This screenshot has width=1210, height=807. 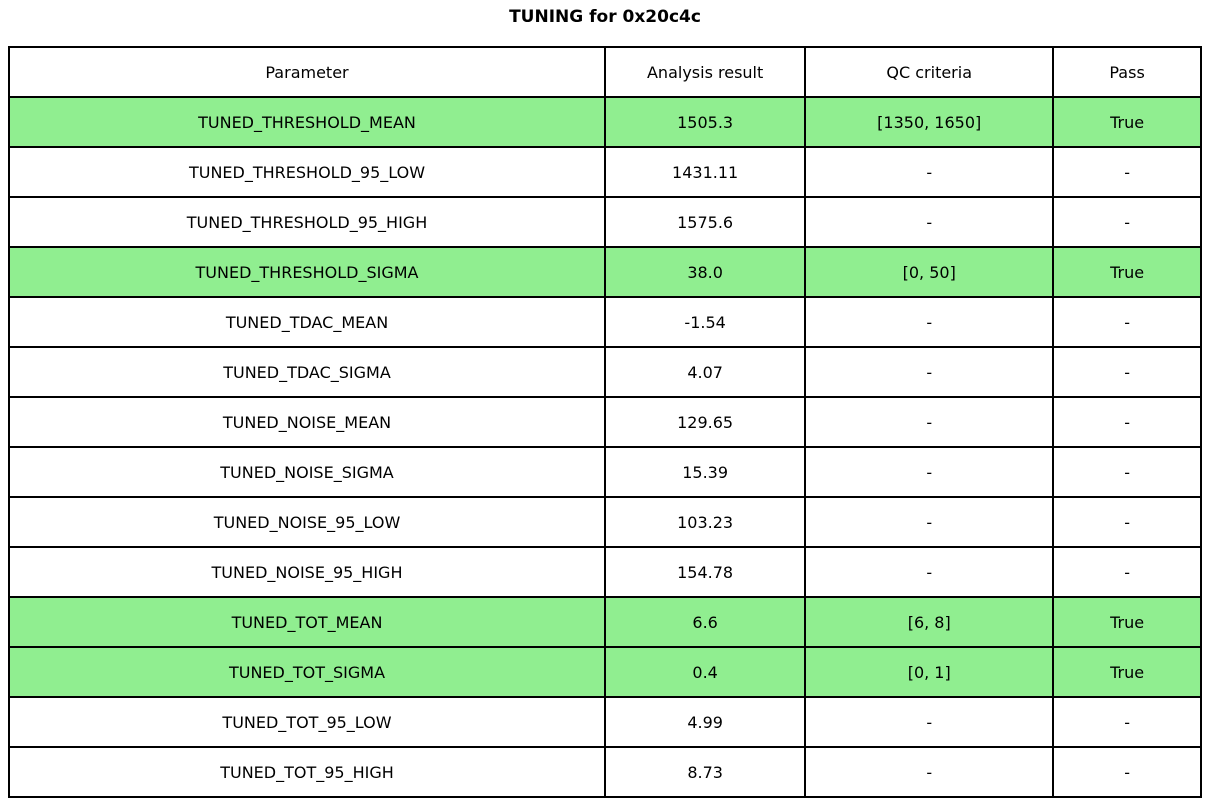 I want to click on cell-analysis-result: 129.65, so click(x=705, y=422).